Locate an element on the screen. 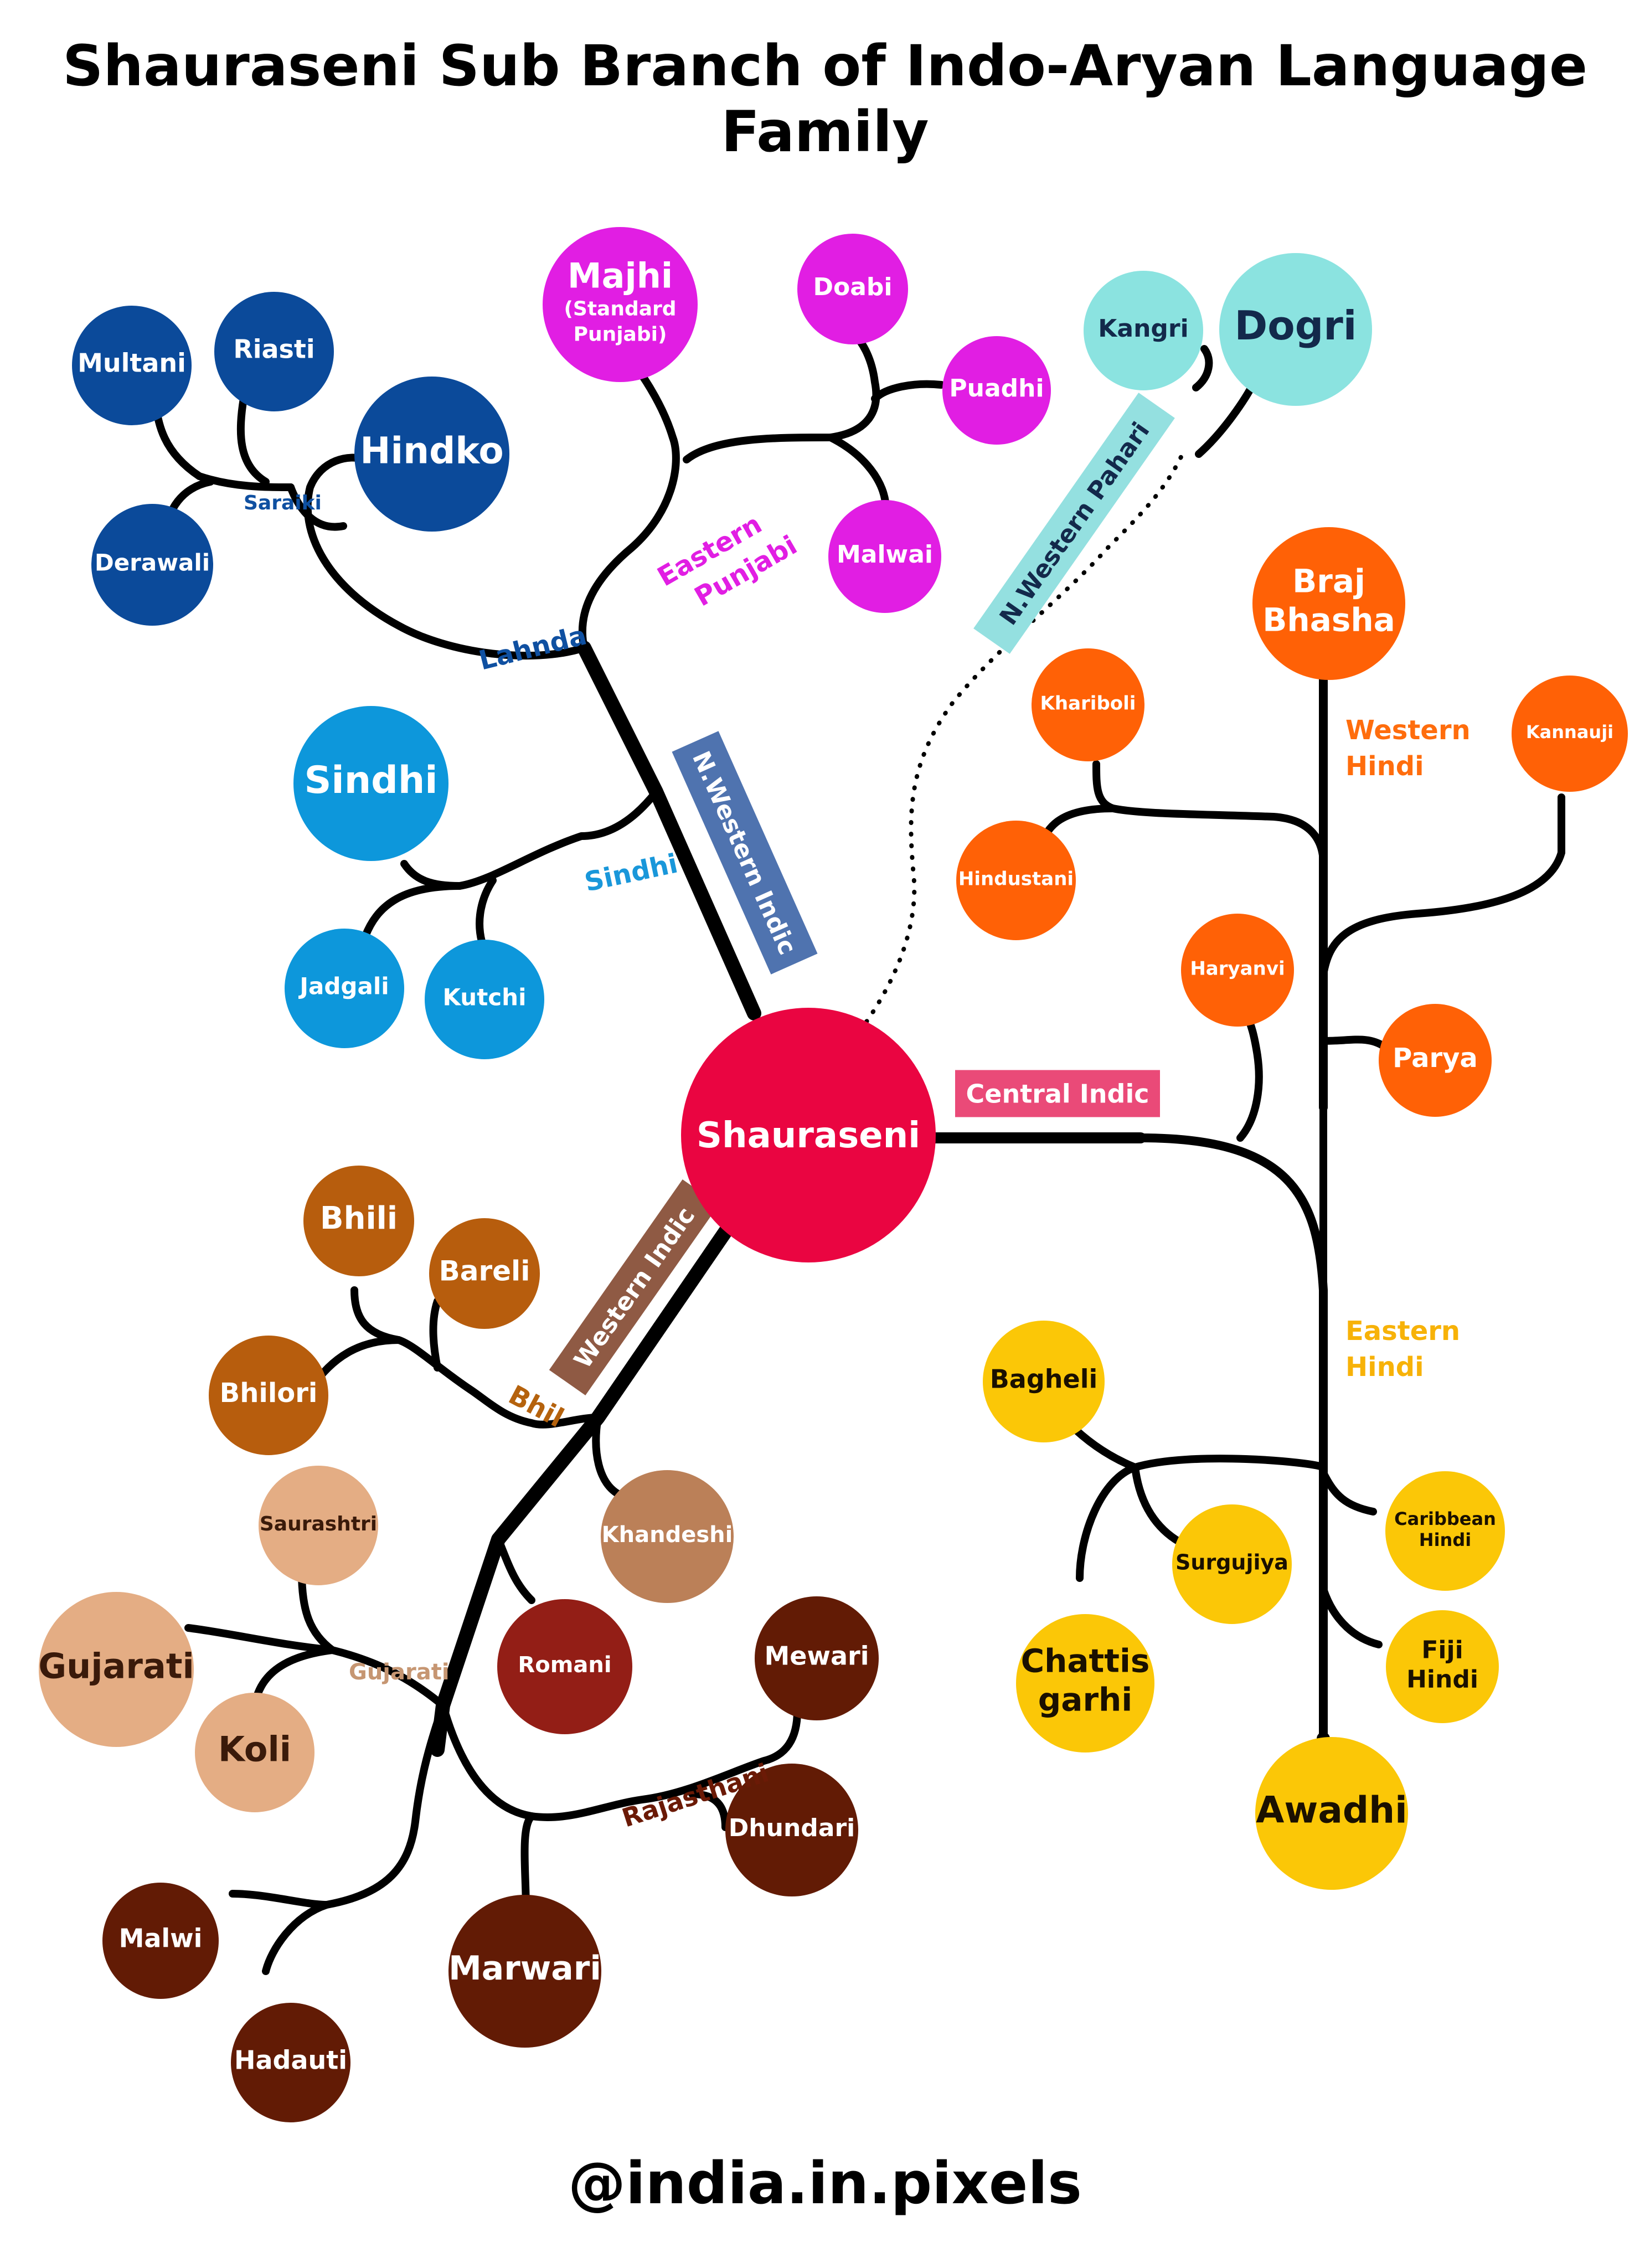 The width and height of the screenshot is (1650, 2268). language-node-gujarati-label: Gujarati is located at coordinates (116, 1666).